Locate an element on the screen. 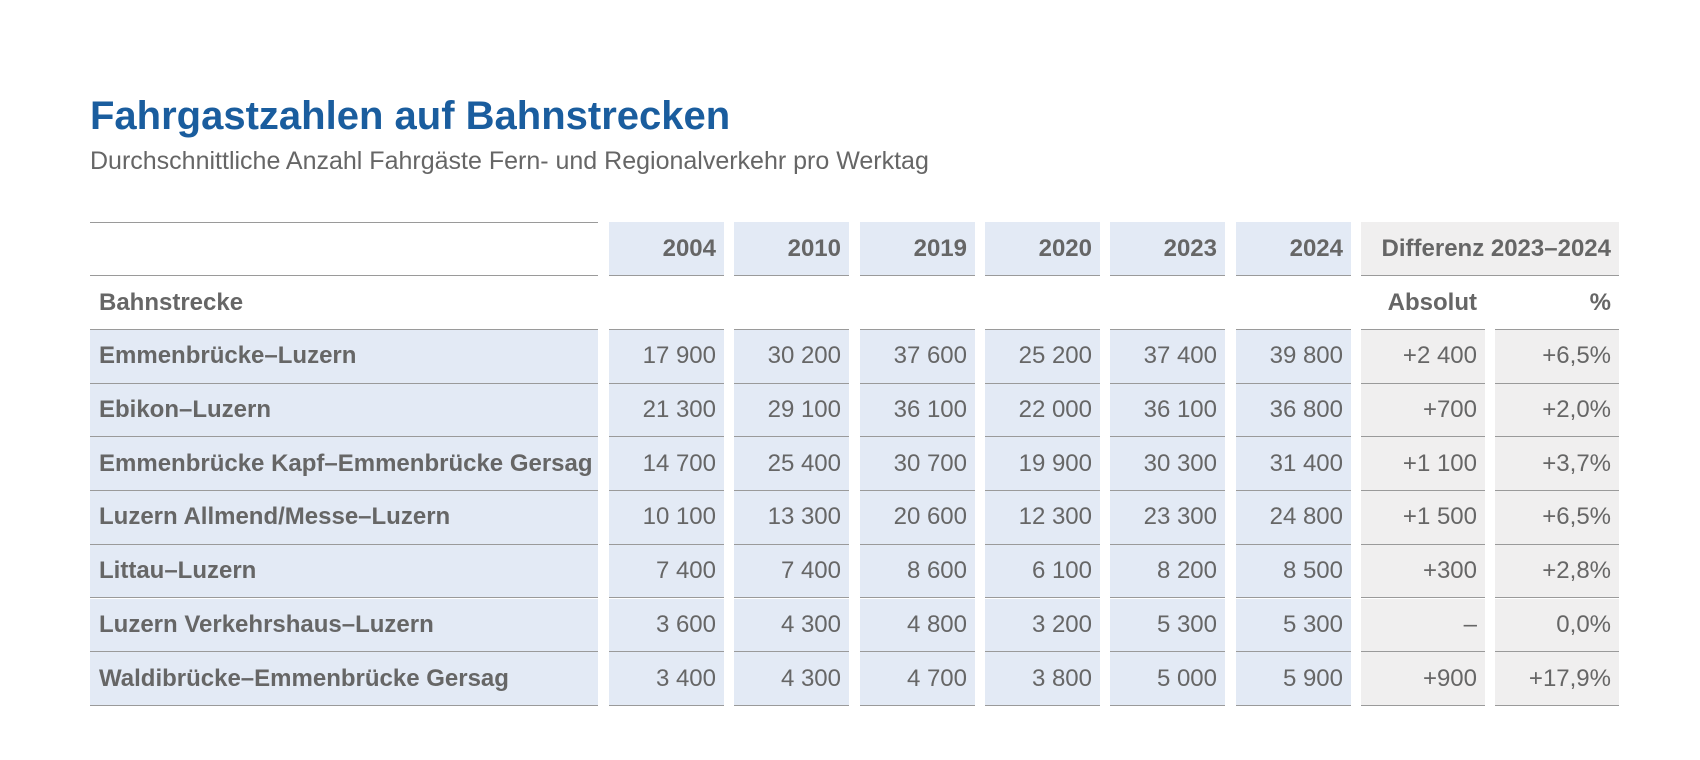 This screenshot has width=1700, height=760. route-name-cell: Emmenbrücke Kapf–Emmenbrücke Gersag is located at coordinates (344, 464).